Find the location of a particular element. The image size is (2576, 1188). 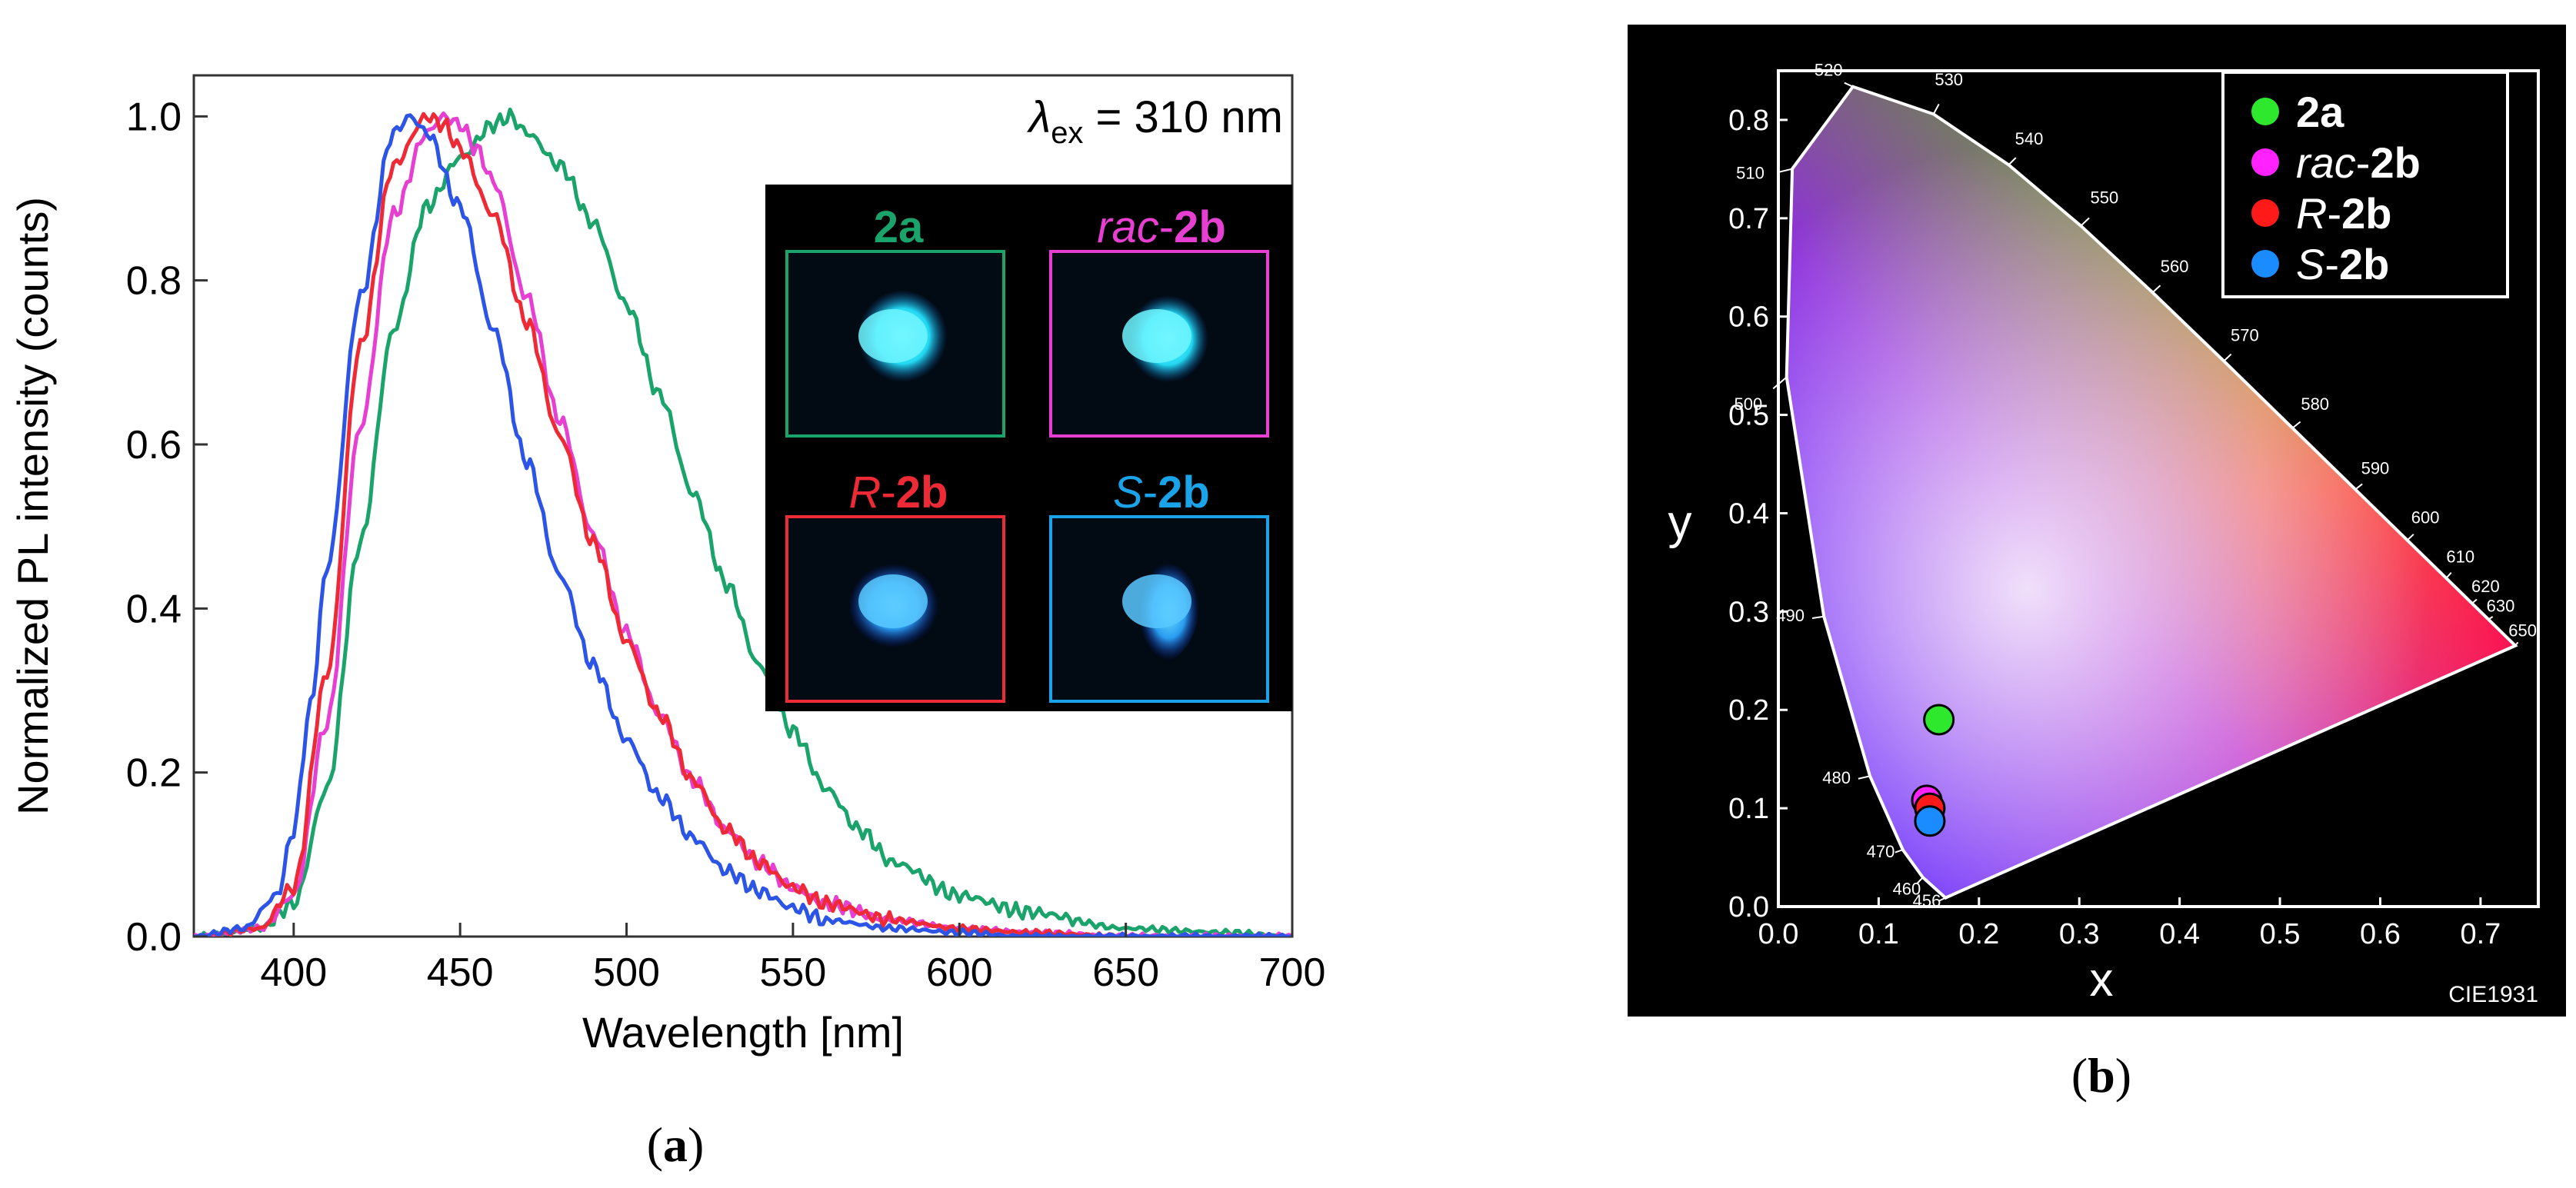

y-axis-label-b: y is located at coordinates (1680, 522).